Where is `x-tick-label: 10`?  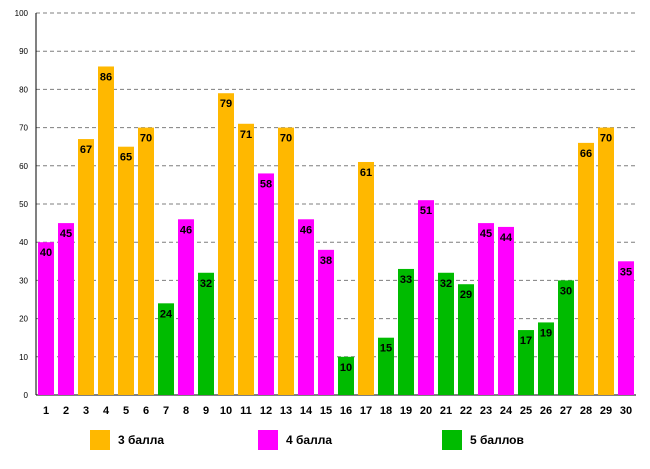
x-tick-label: 10 is located at coordinates (226, 411).